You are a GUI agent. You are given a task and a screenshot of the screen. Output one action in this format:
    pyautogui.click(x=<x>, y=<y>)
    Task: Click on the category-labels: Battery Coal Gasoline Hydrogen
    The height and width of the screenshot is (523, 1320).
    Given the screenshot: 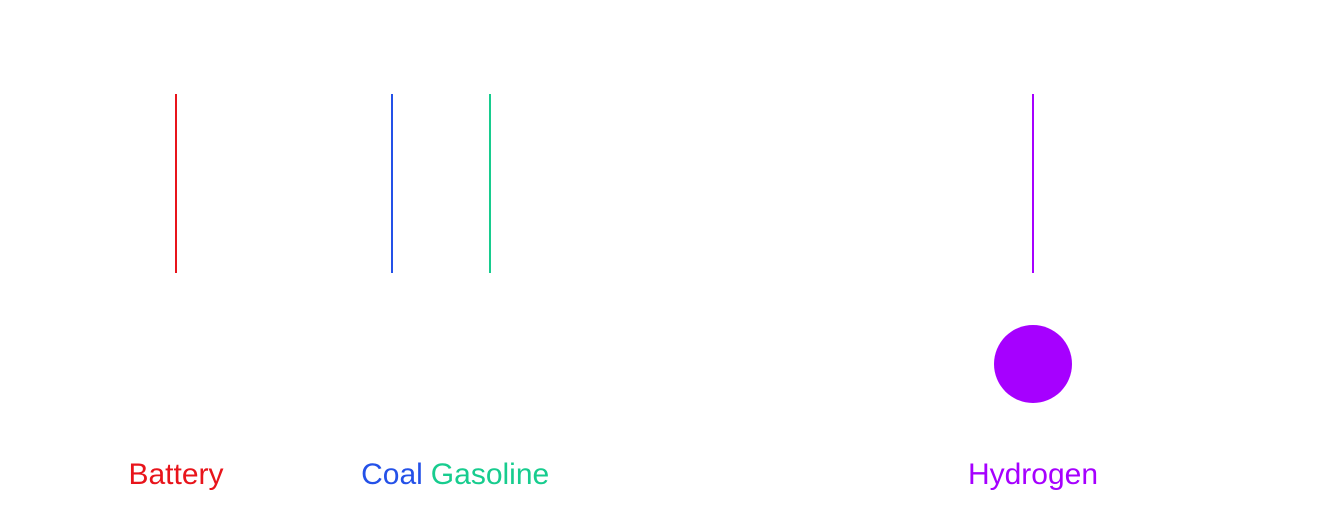 What is the action you would take?
    pyautogui.click(x=613, y=474)
    